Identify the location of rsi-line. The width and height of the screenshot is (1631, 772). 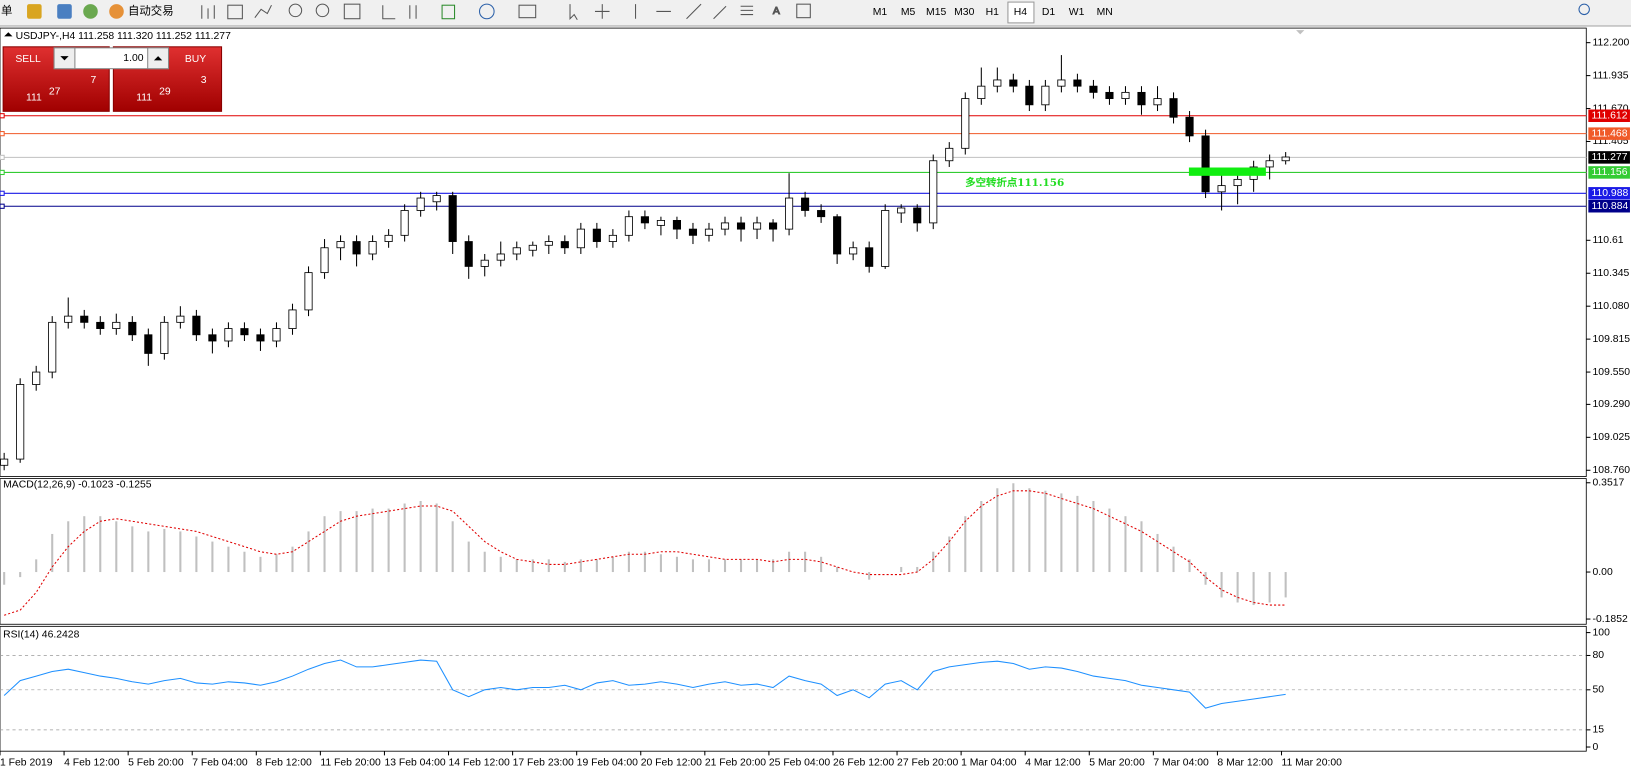
(644, 684).